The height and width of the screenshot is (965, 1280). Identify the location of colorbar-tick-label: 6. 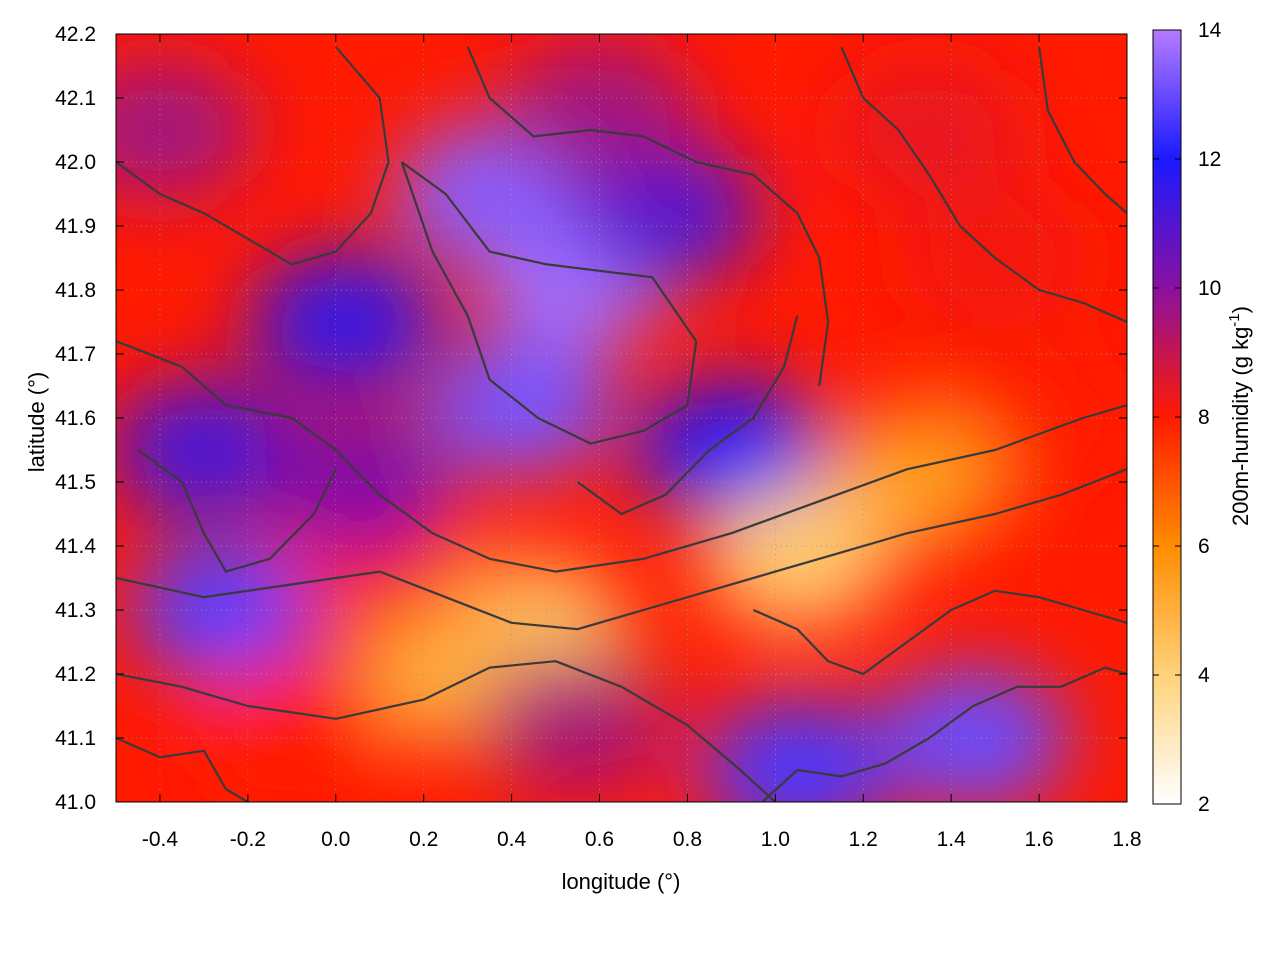
(1204, 546).